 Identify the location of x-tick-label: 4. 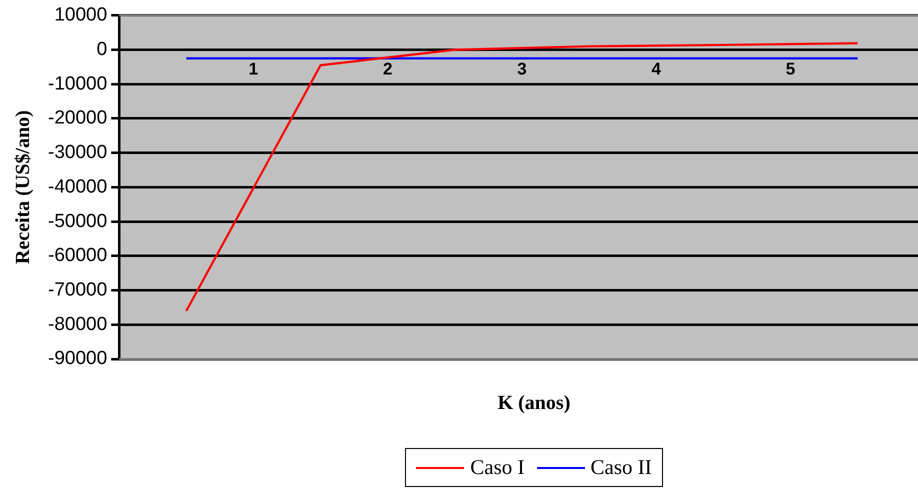
(656, 69).